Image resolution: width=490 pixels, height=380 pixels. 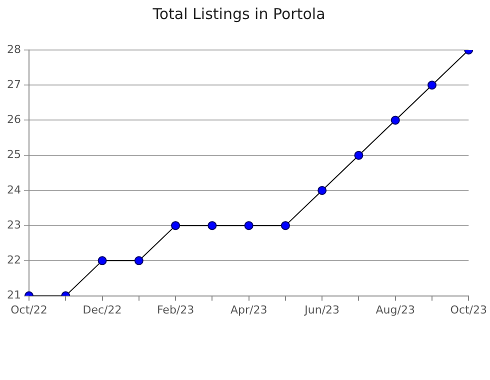 What do you see at coordinates (13, 225) in the screenshot?
I see `y-tick-label: 23` at bounding box center [13, 225].